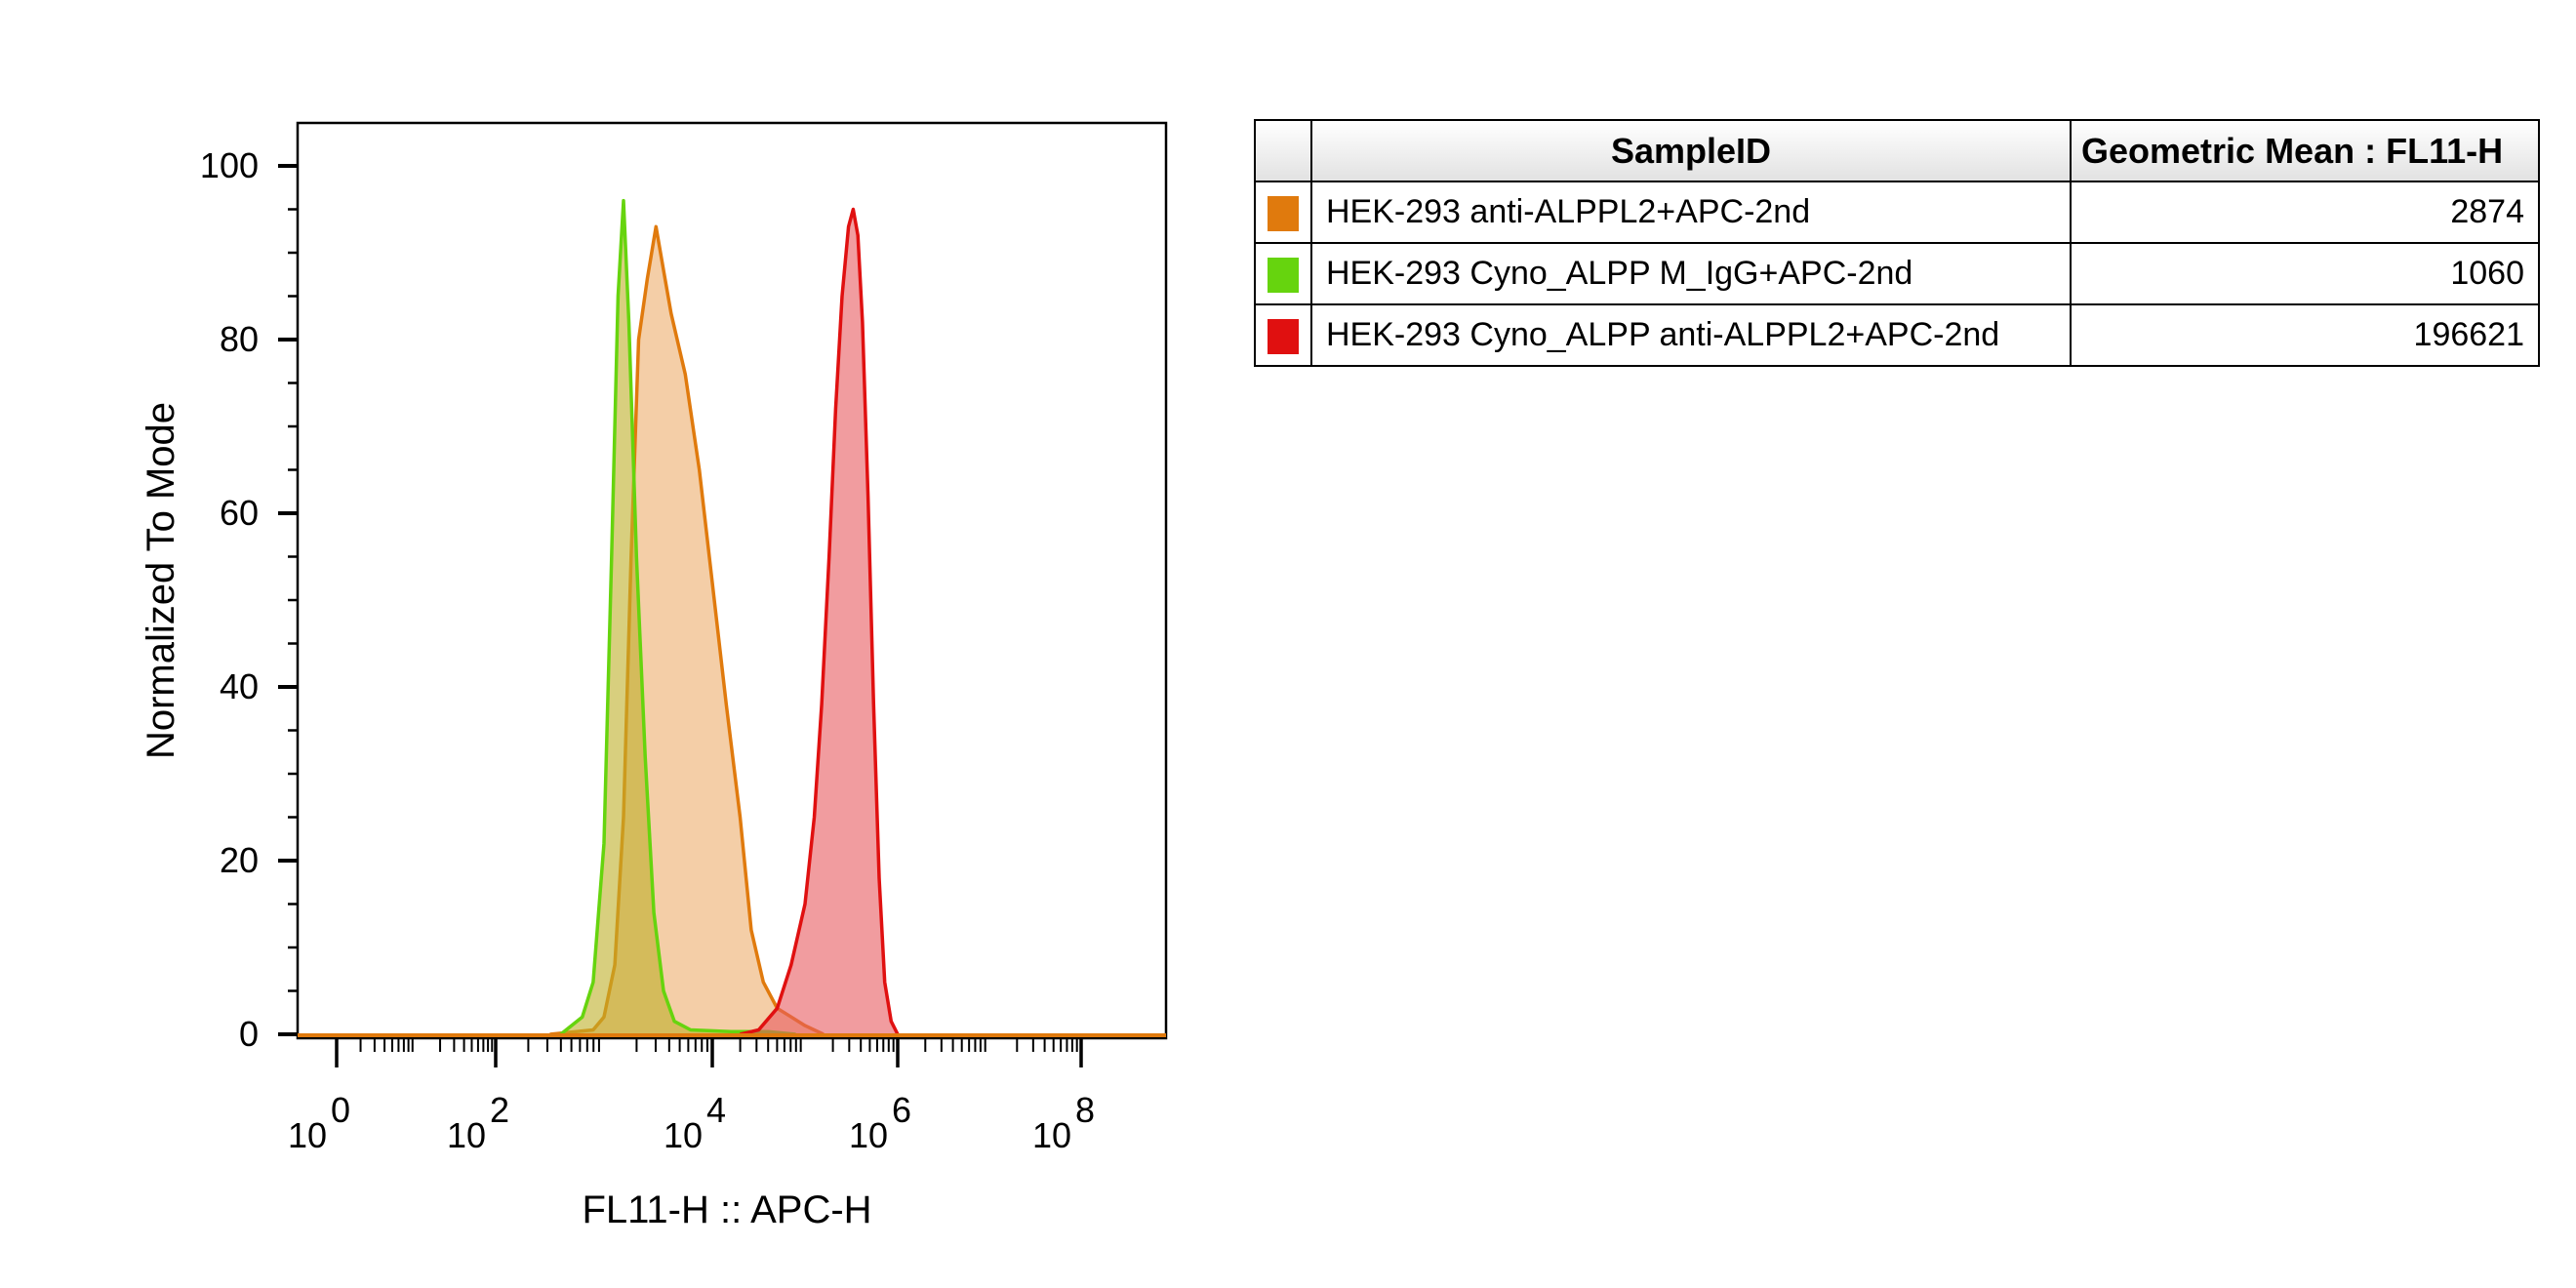  Describe the element at coordinates (239, 339) in the screenshot. I see `y-tick-label: 80` at that location.